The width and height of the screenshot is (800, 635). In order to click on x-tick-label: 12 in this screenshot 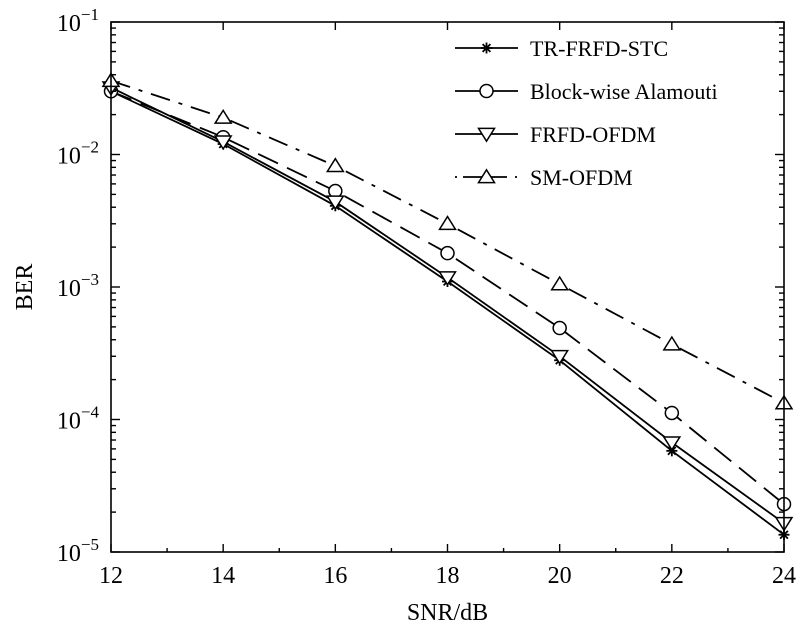, I will do `click(111, 576)`.